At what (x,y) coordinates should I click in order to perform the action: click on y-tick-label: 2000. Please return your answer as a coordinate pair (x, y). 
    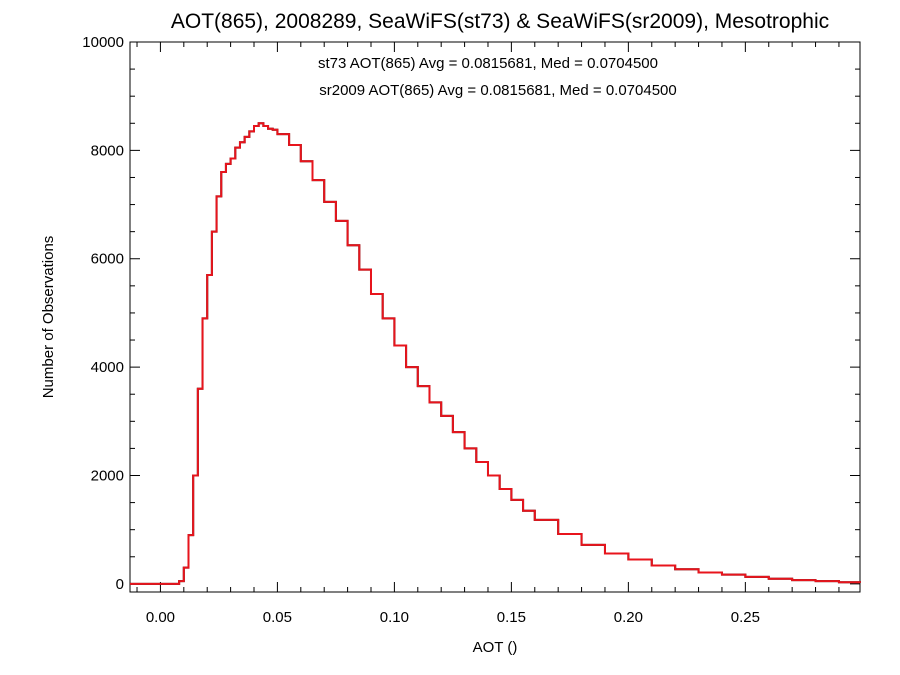
    Looking at the image, I should click on (107, 475).